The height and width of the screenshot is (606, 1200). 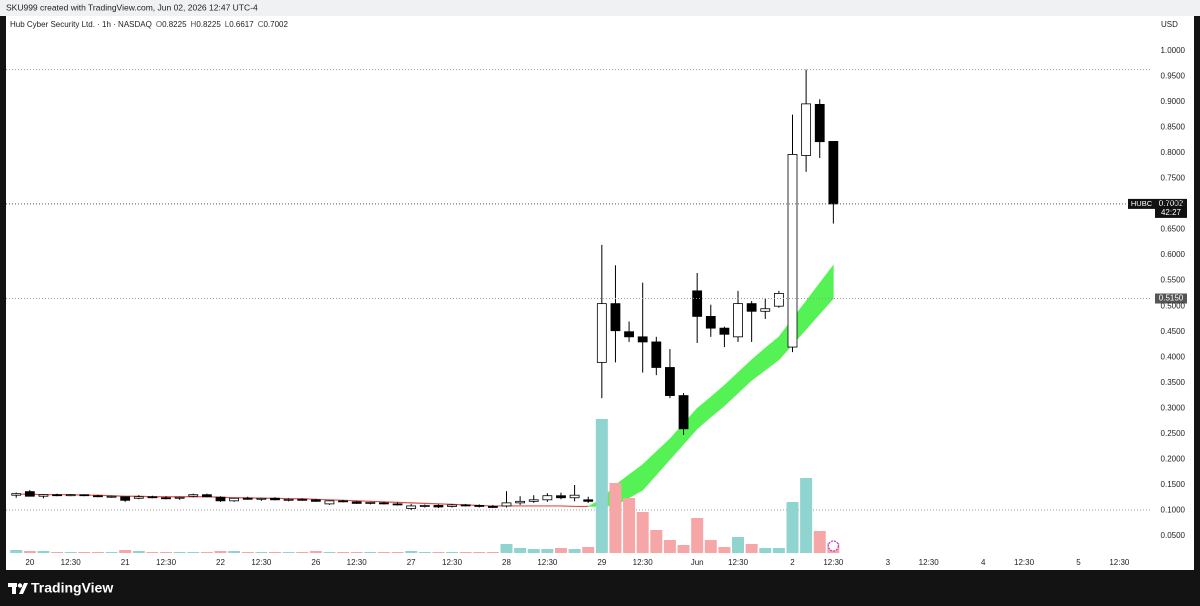 I want to click on y-tick-label: 0.5000, so click(x=1173, y=305).